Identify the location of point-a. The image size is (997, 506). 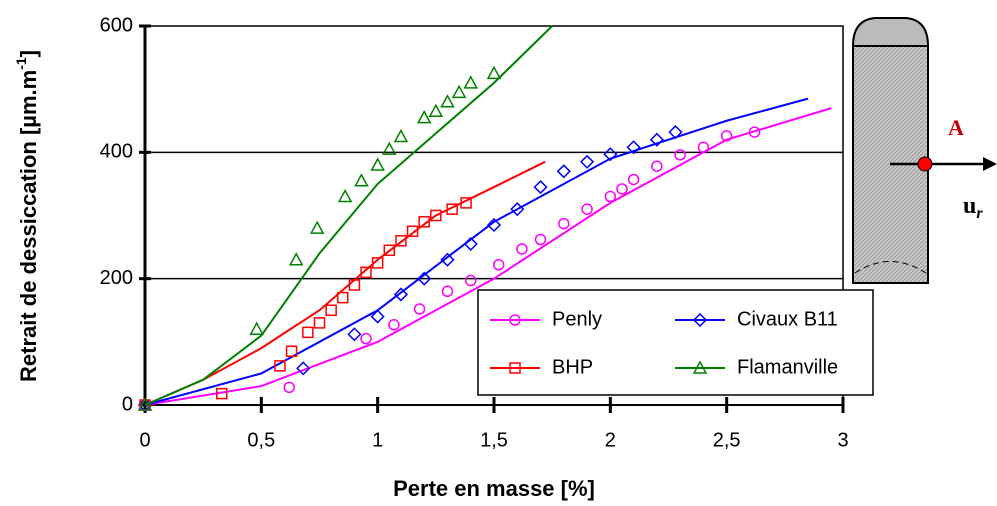
(925, 164).